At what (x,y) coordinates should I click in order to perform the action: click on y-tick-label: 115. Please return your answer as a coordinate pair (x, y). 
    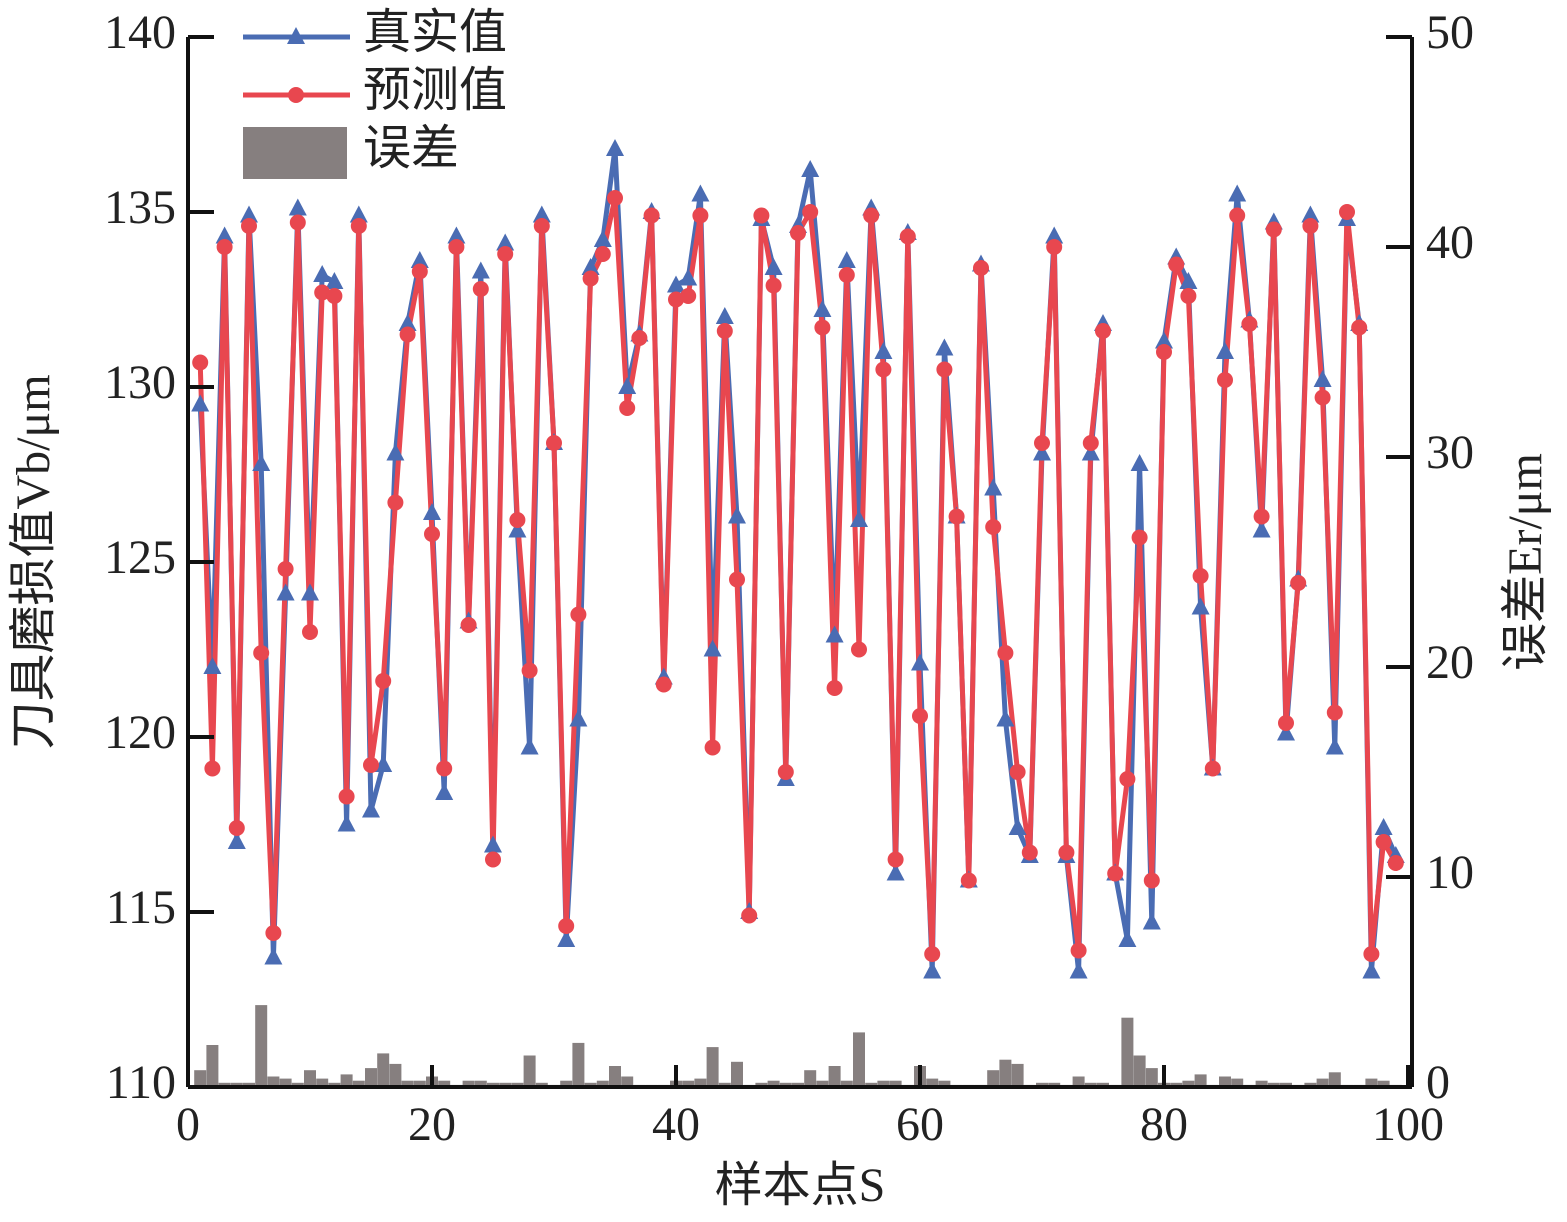
    Looking at the image, I should click on (141, 907).